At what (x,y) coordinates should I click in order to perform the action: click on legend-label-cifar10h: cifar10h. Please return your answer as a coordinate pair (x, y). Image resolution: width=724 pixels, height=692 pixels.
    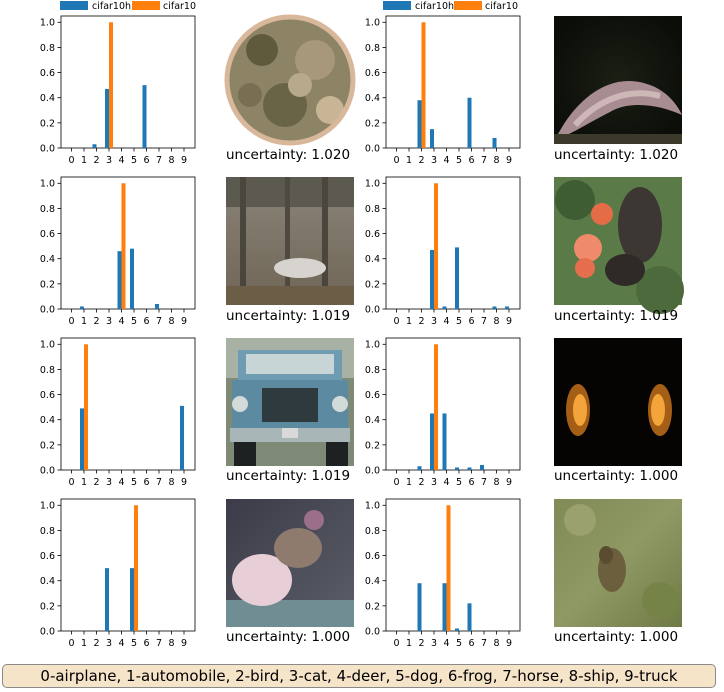
    Looking at the image, I should click on (111, 6).